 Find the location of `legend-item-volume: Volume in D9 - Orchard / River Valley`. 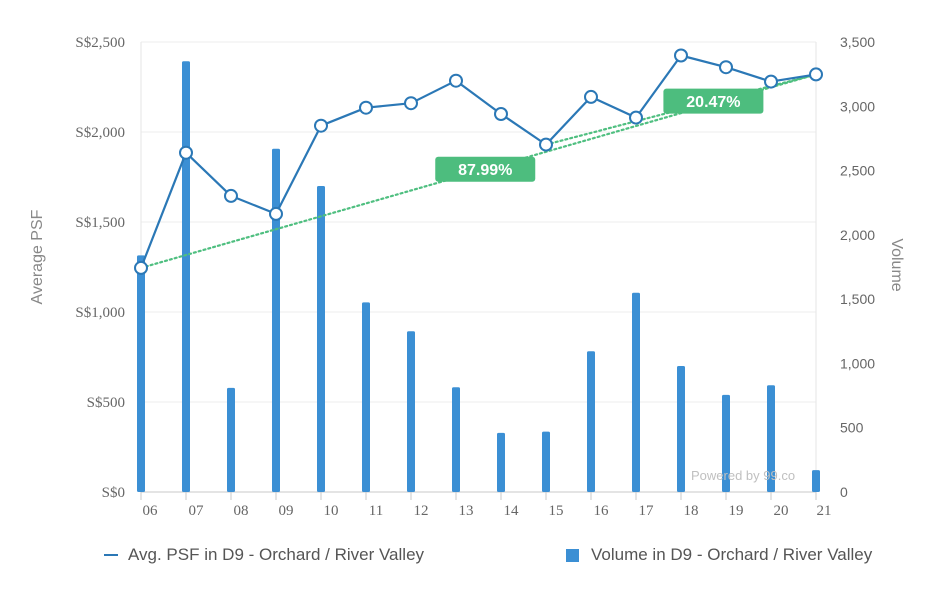

legend-item-volume: Volume in D9 - Orchard / River Valley is located at coordinates (719, 555).